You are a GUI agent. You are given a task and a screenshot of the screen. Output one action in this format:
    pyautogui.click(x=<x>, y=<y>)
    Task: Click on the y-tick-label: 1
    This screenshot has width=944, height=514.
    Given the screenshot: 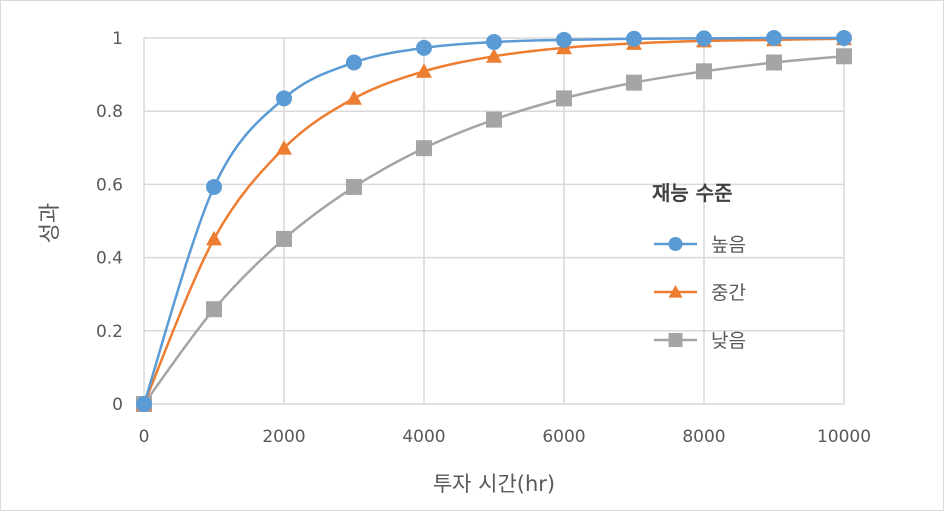 What is the action you would take?
    pyautogui.click(x=117, y=39)
    